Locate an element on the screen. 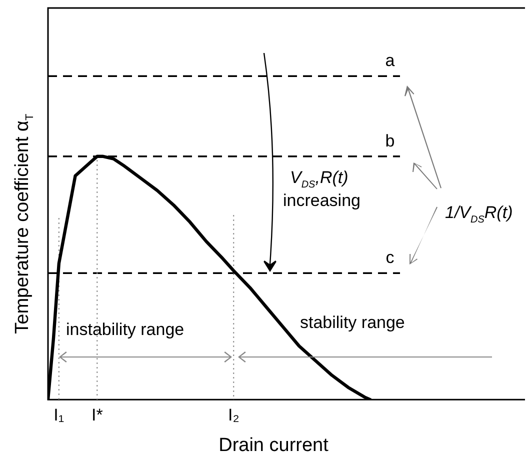 This screenshot has width=529, height=462. ref-line-label: b is located at coordinates (390, 140).